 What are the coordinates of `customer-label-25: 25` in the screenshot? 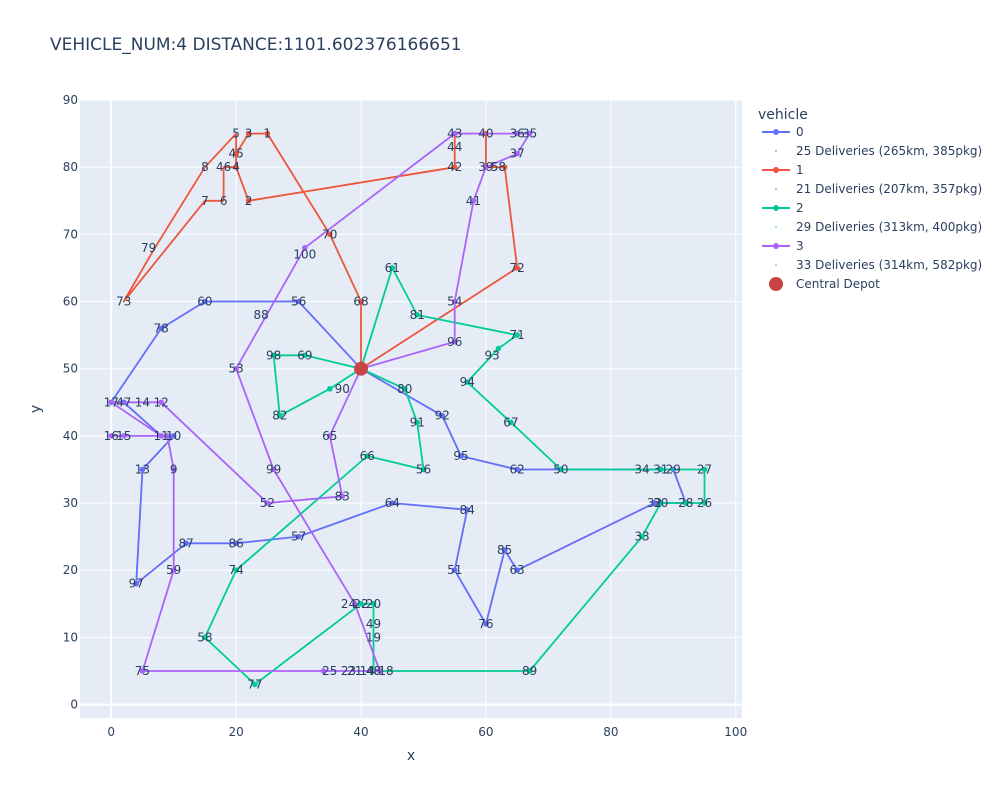 It's located at (329, 671).